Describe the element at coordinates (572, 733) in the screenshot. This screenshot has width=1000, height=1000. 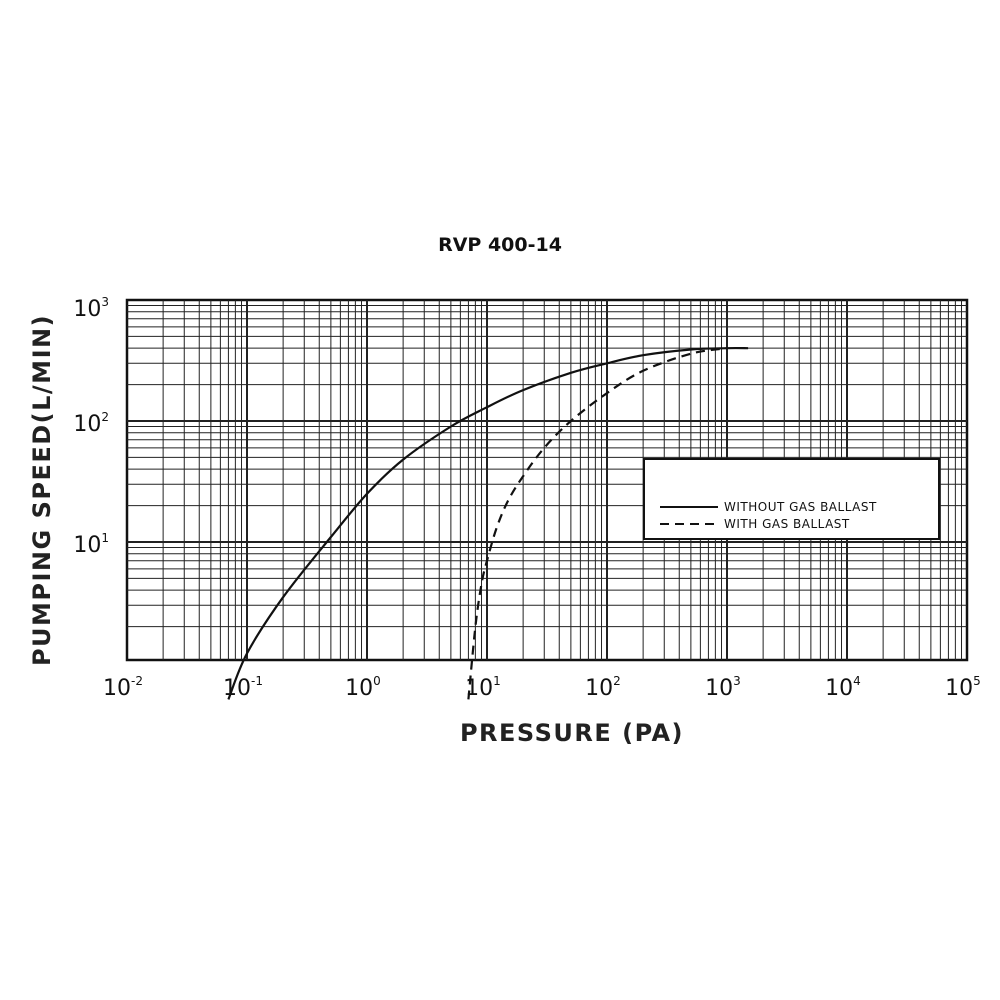
I see `x-axis-label: PRESSURE (PA)` at that location.